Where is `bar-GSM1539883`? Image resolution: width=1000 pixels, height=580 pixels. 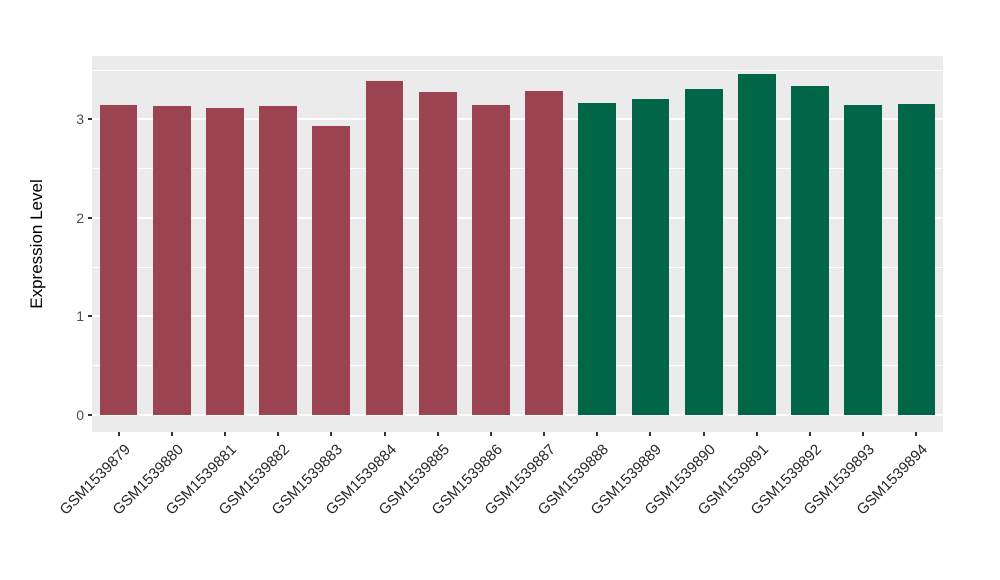 bar-GSM1539883 is located at coordinates (331, 270).